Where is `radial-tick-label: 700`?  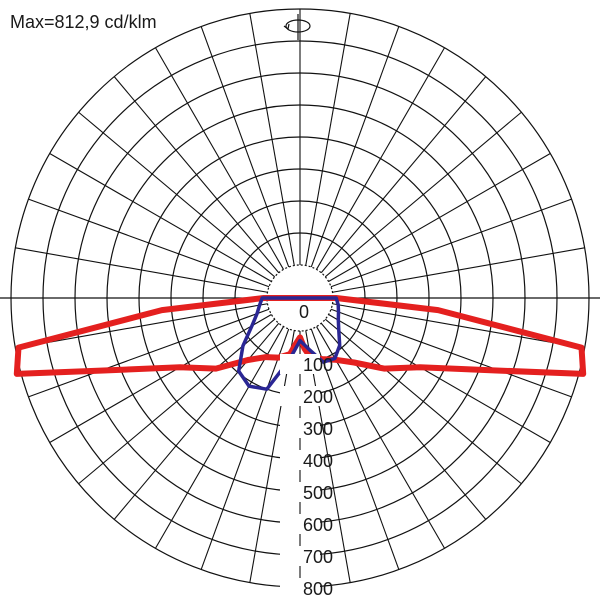 radial-tick-label: 700 is located at coordinates (318, 557).